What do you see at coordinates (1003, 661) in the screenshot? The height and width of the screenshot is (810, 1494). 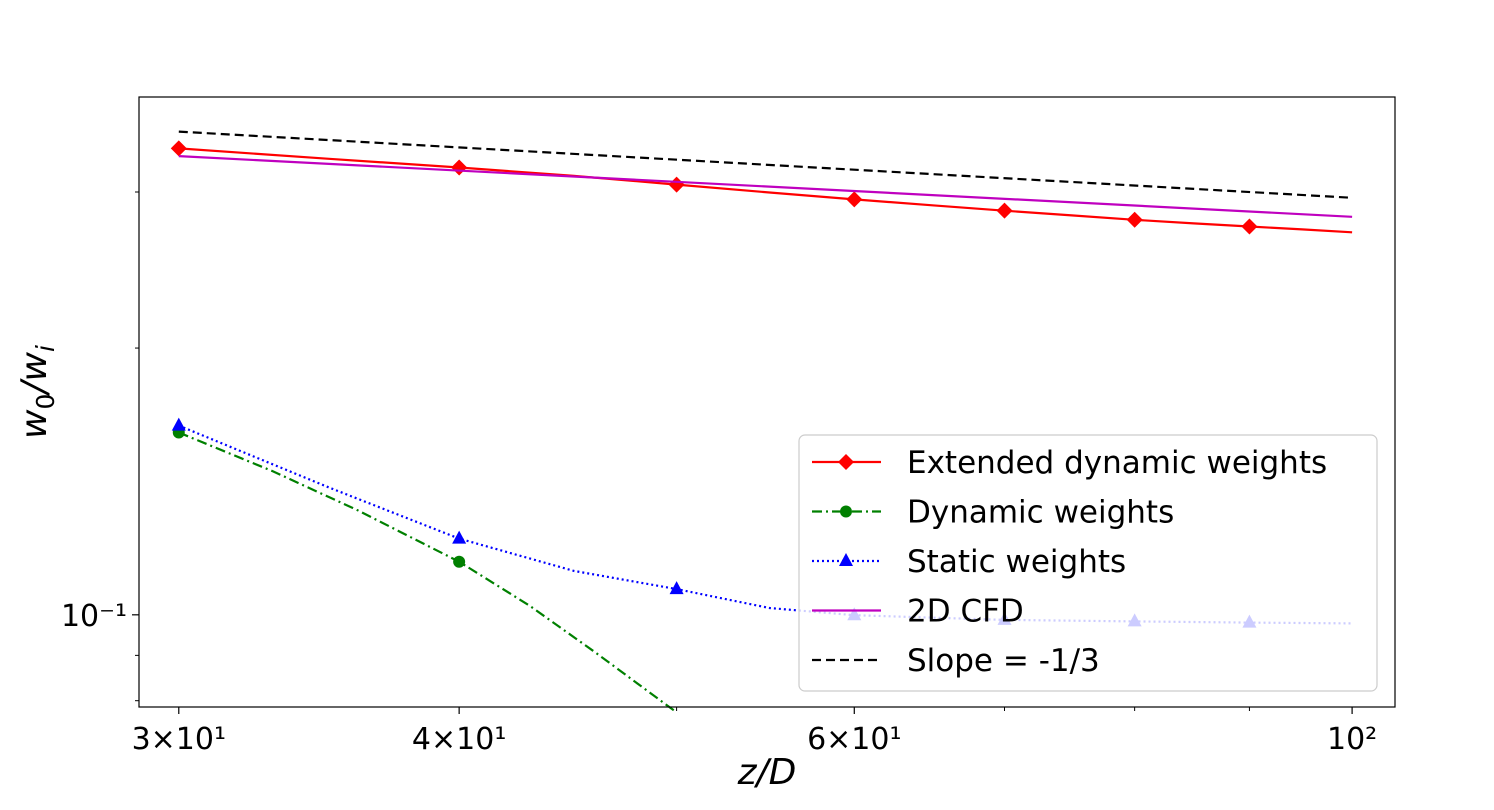 I see `legend-label: Slope = -1/3` at bounding box center [1003, 661].